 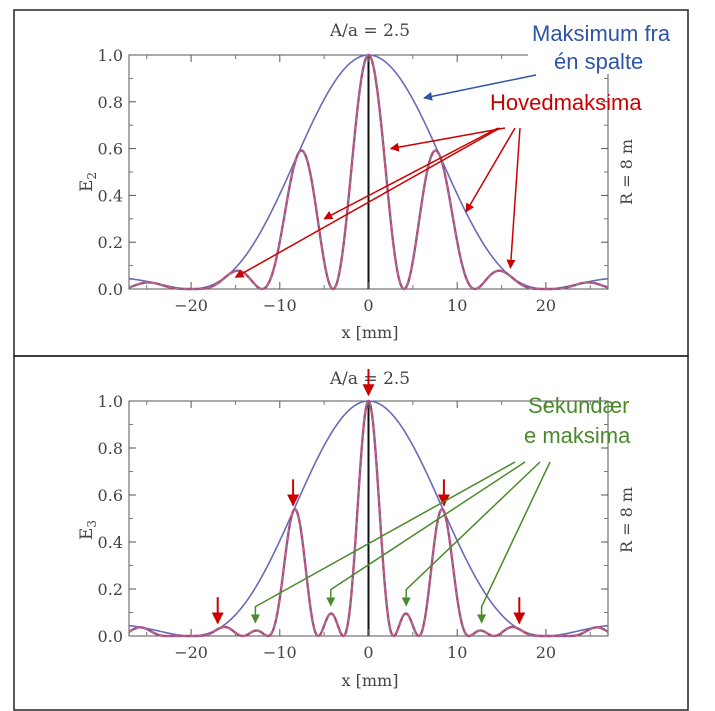 What do you see at coordinates (88, 530) in the screenshot?
I see `chart-2-ylabel: E3` at bounding box center [88, 530].